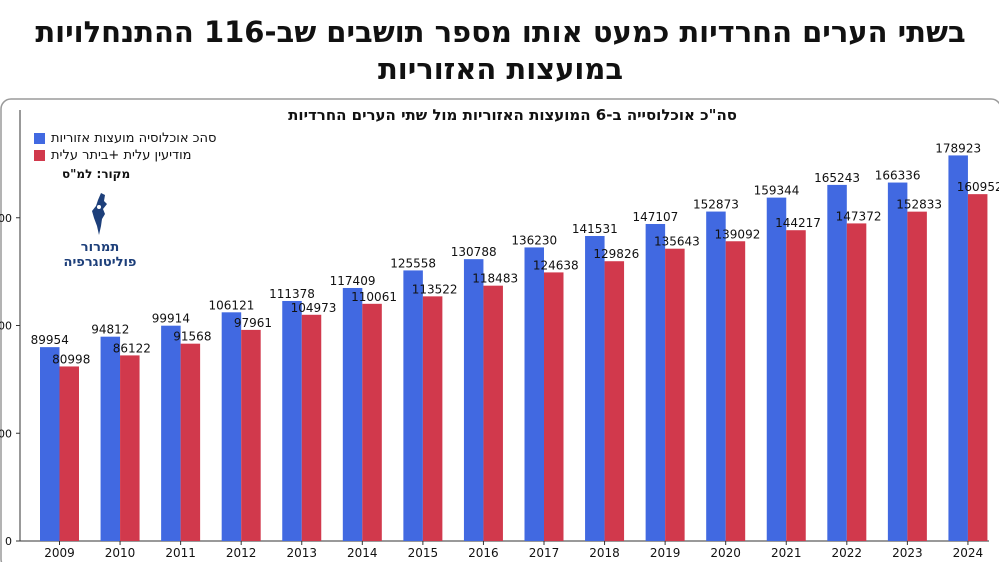 The width and height of the screenshot is (999, 562). Describe the element at coordinates (99, 214) in the screenshot. I see `israel-map-icon` at that location.